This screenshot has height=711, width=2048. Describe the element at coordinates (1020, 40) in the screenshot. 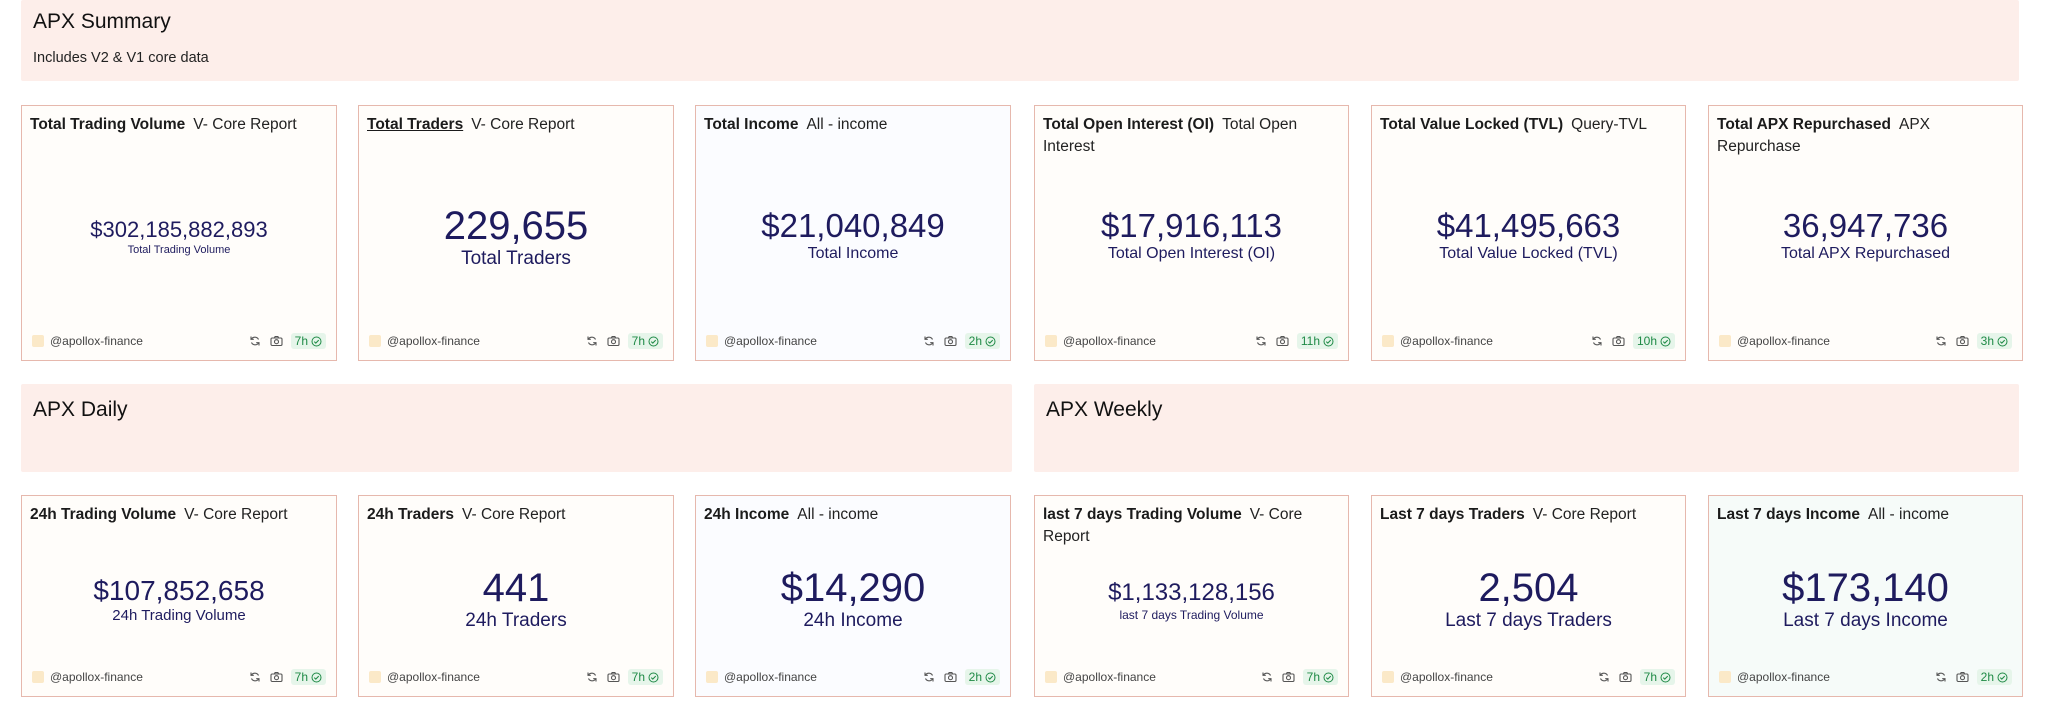

I see `section-apx-summary: APX Summary Includes V2 & V1 core data` at that location.